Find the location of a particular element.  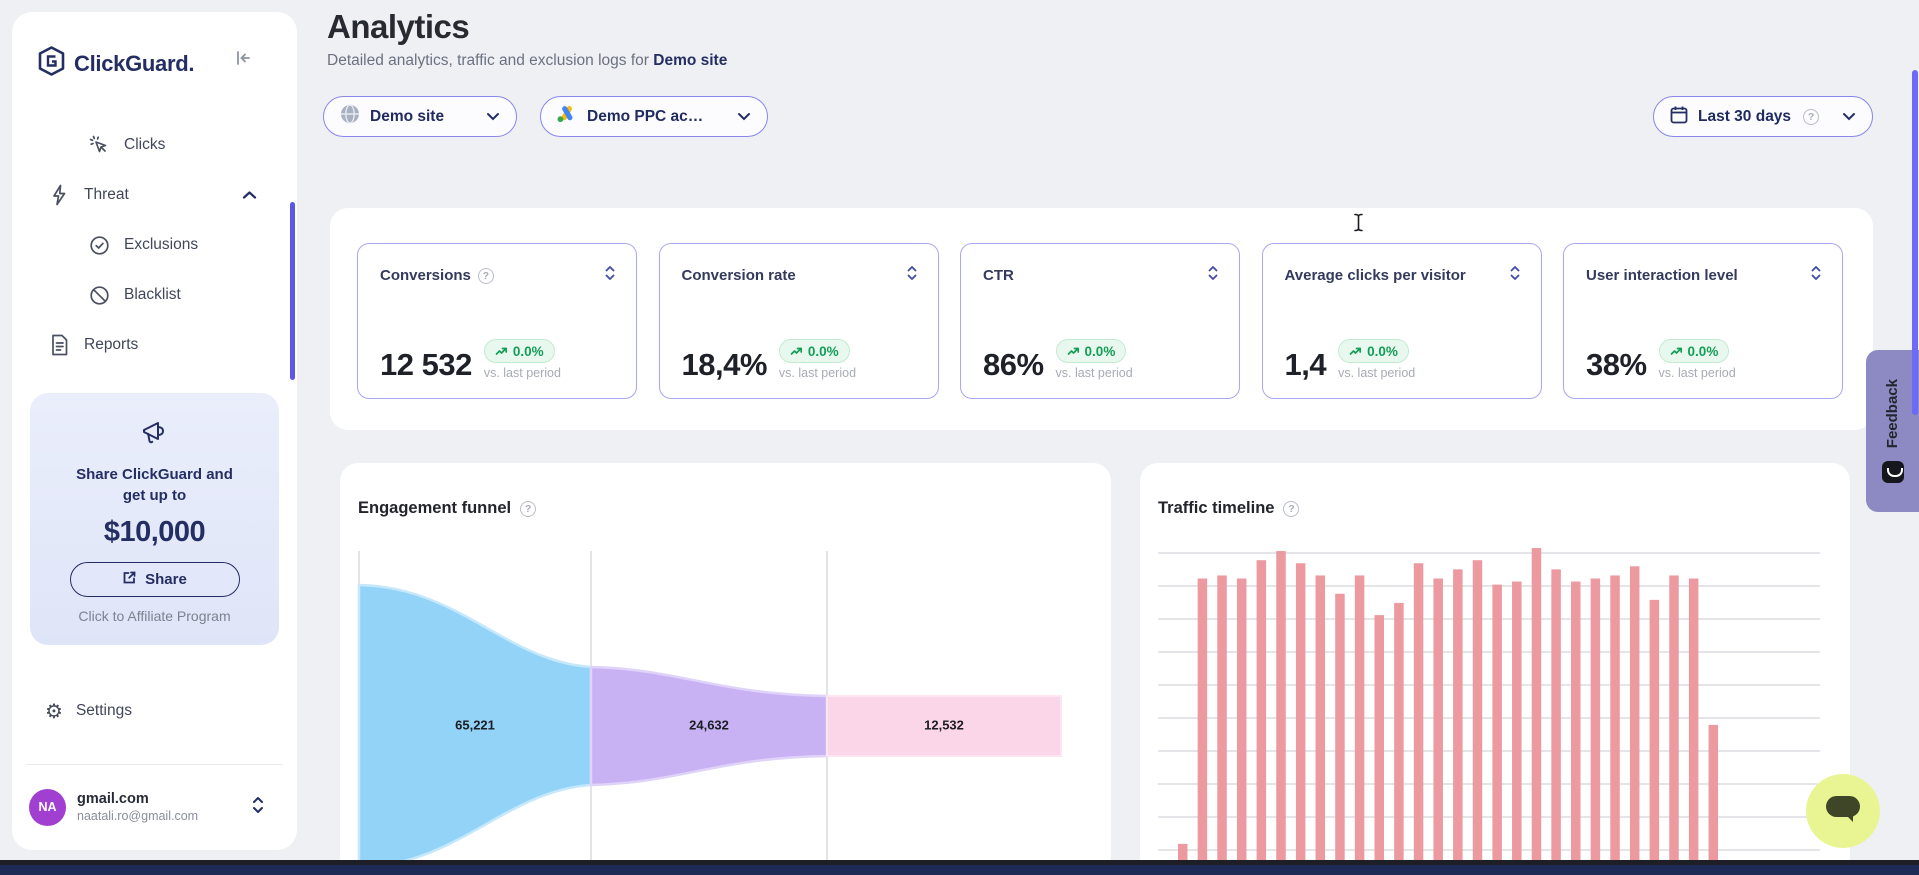

chevron-up-icon is located at coordinates (249, 196).